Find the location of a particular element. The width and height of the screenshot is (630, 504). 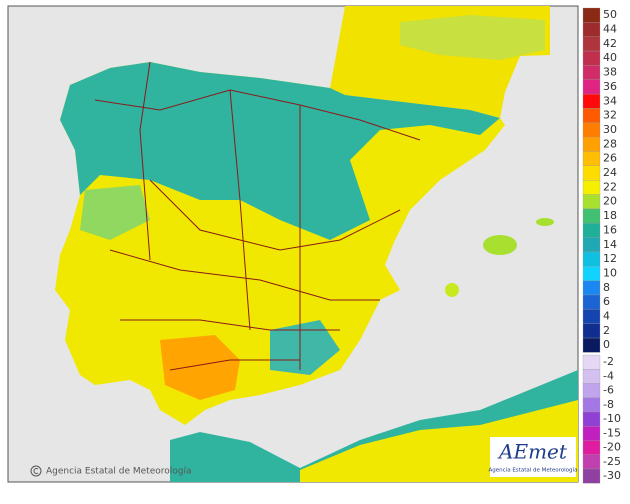

legend-label: 4 is located at coordinates (606, 316).